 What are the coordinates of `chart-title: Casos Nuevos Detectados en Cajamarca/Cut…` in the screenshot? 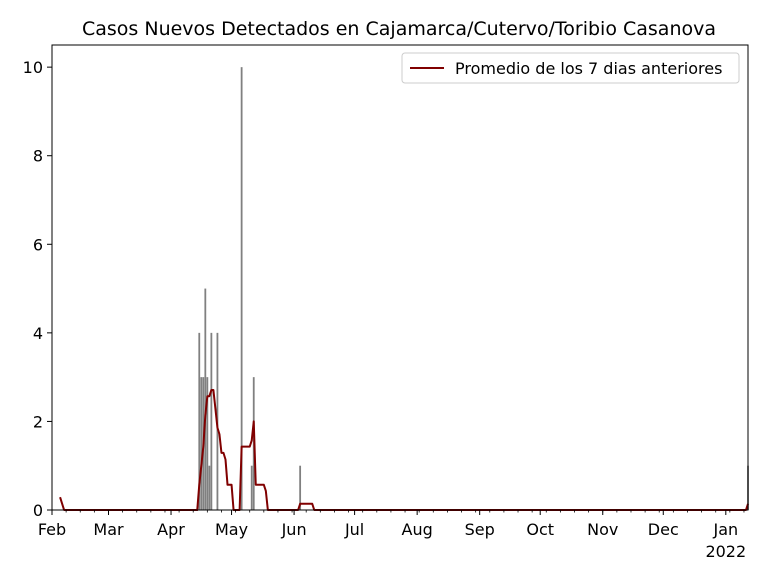 It's located at (399, 29).